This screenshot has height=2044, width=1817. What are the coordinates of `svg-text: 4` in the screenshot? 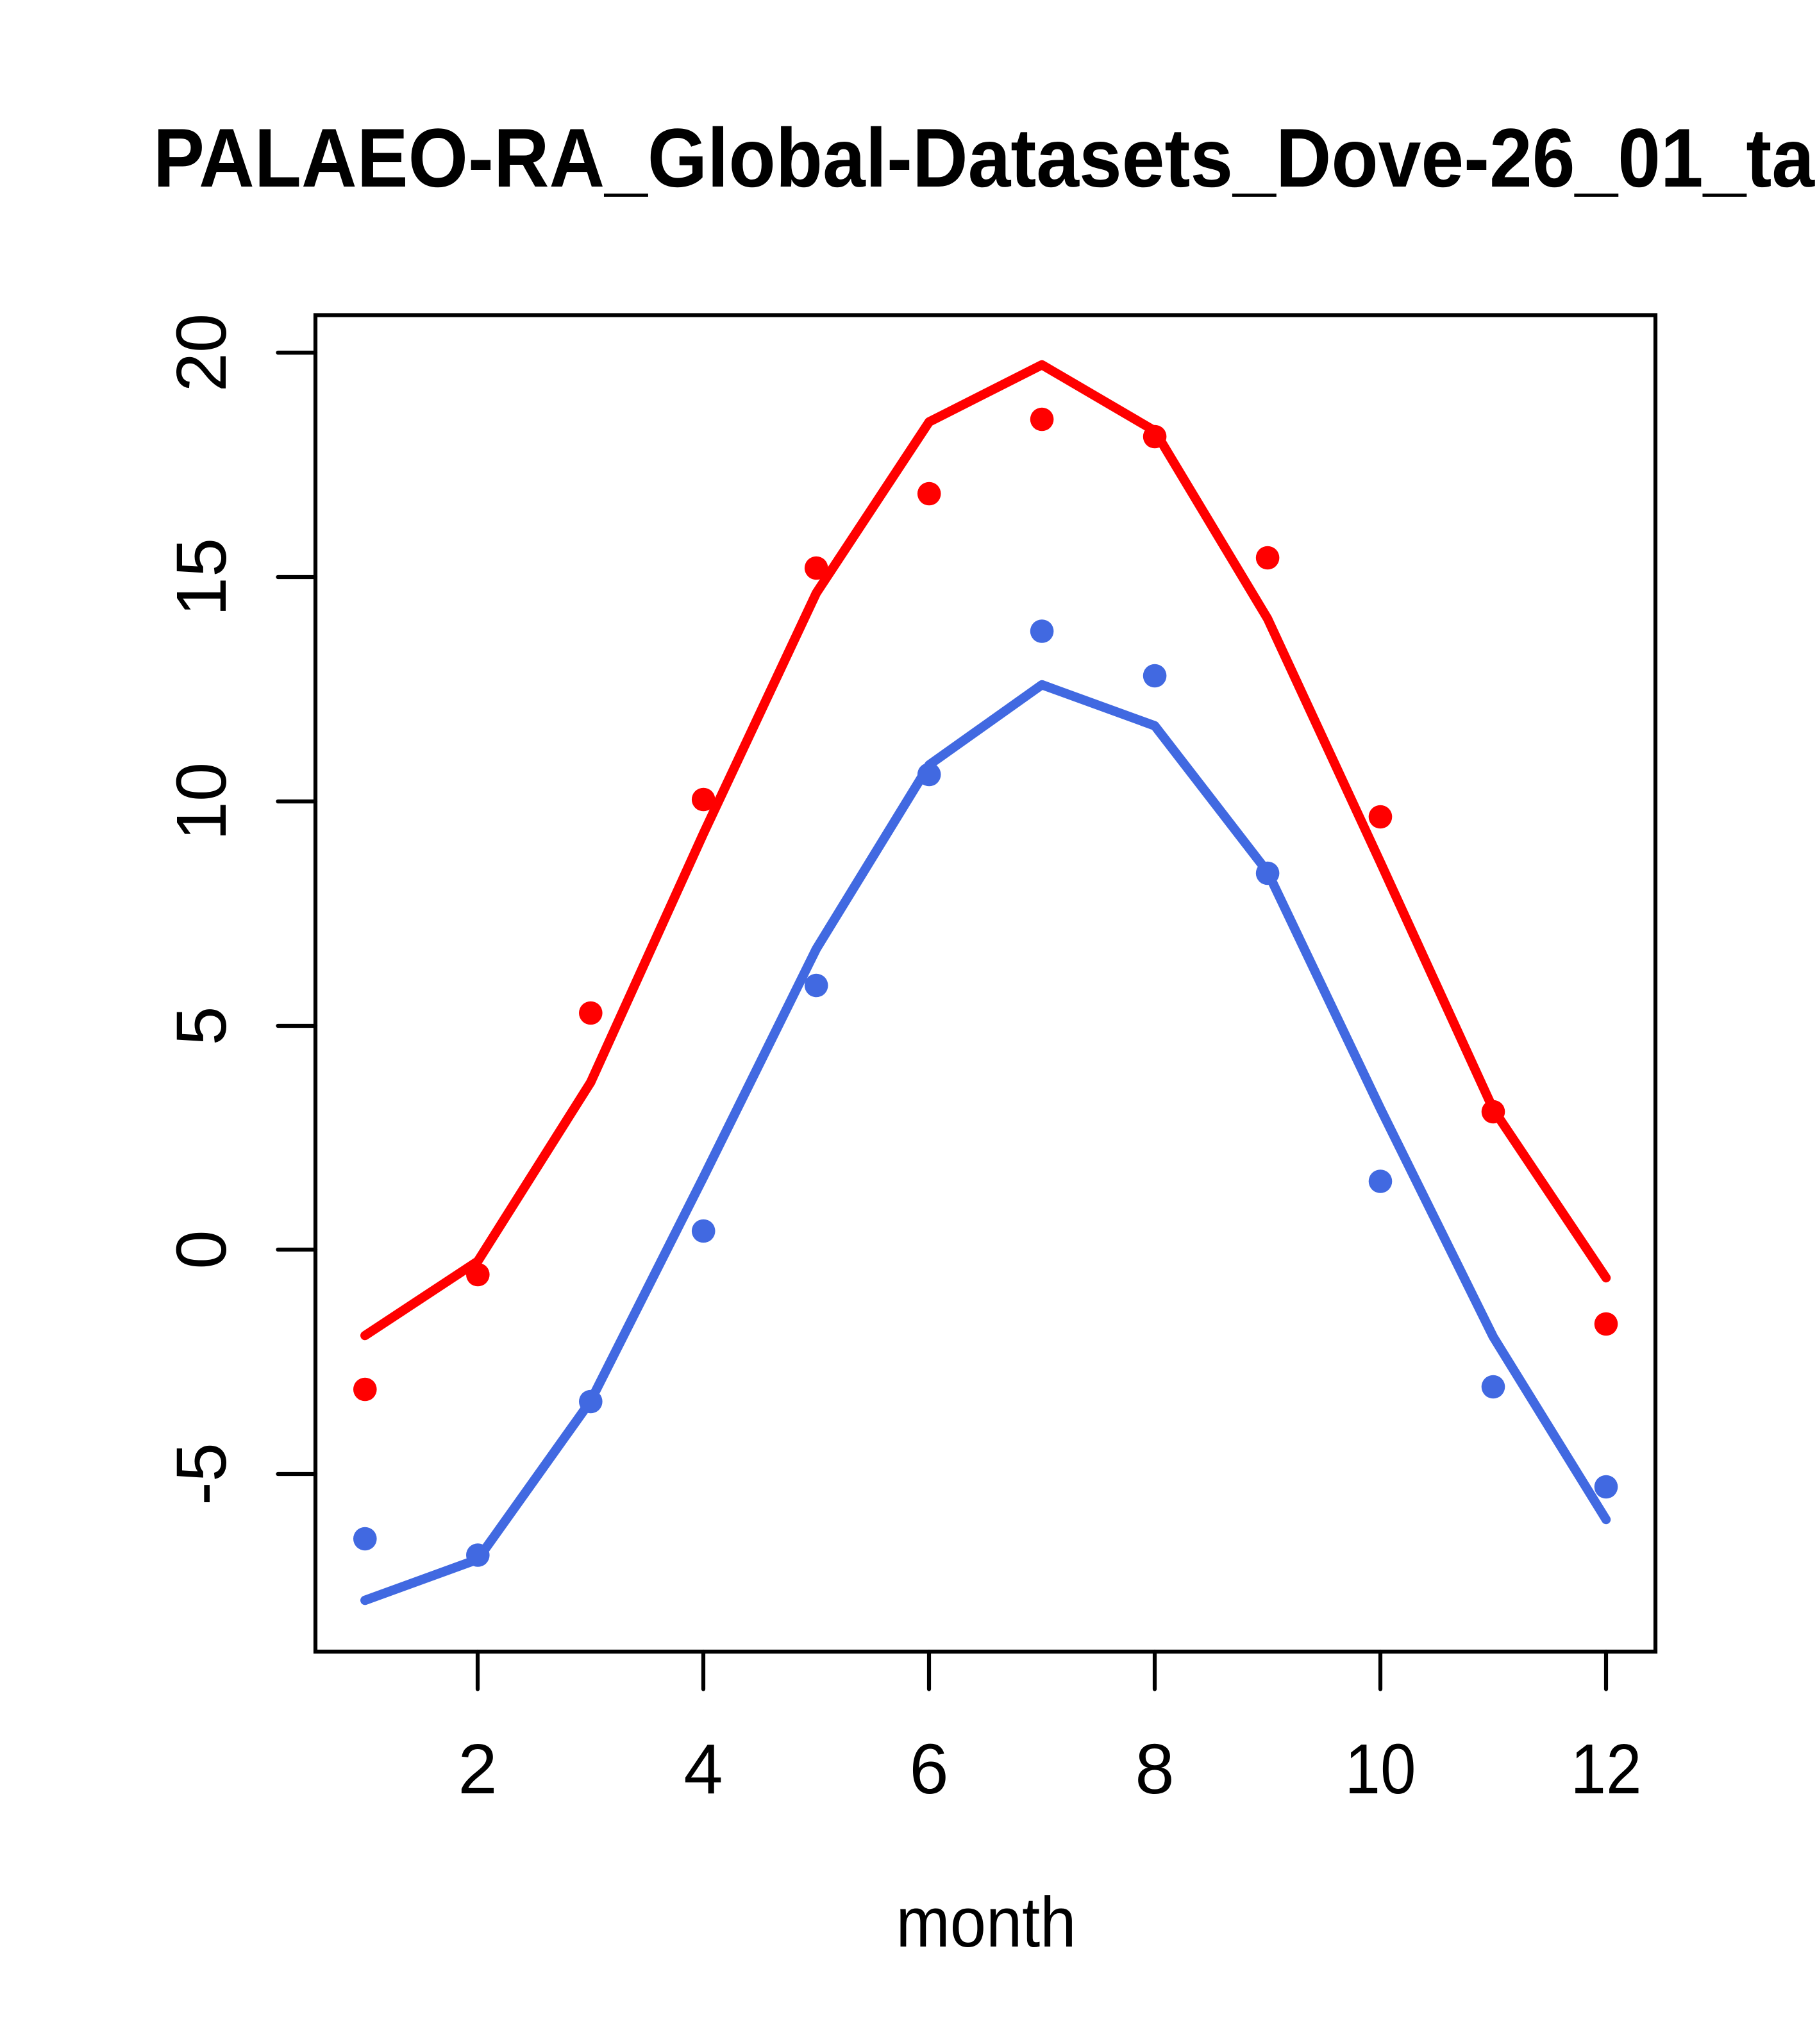 It's located at (703, 1769).